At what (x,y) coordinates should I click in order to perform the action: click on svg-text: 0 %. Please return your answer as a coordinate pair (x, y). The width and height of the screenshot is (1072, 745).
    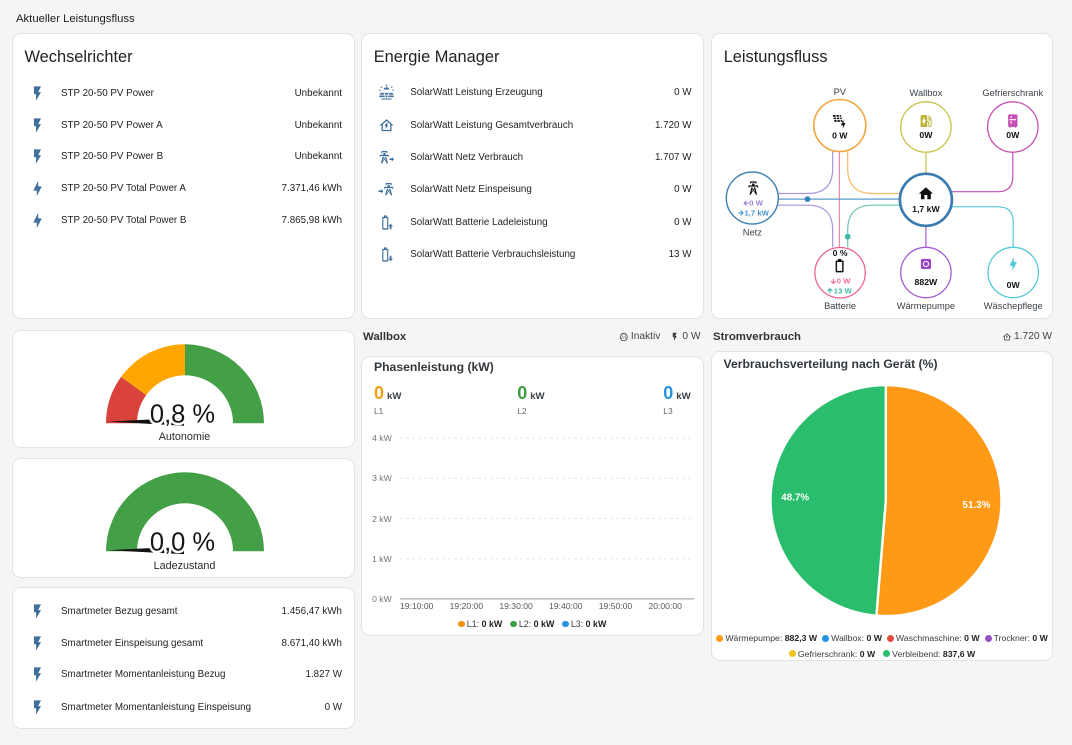
    Looking at the image, I should click on (839, 253).